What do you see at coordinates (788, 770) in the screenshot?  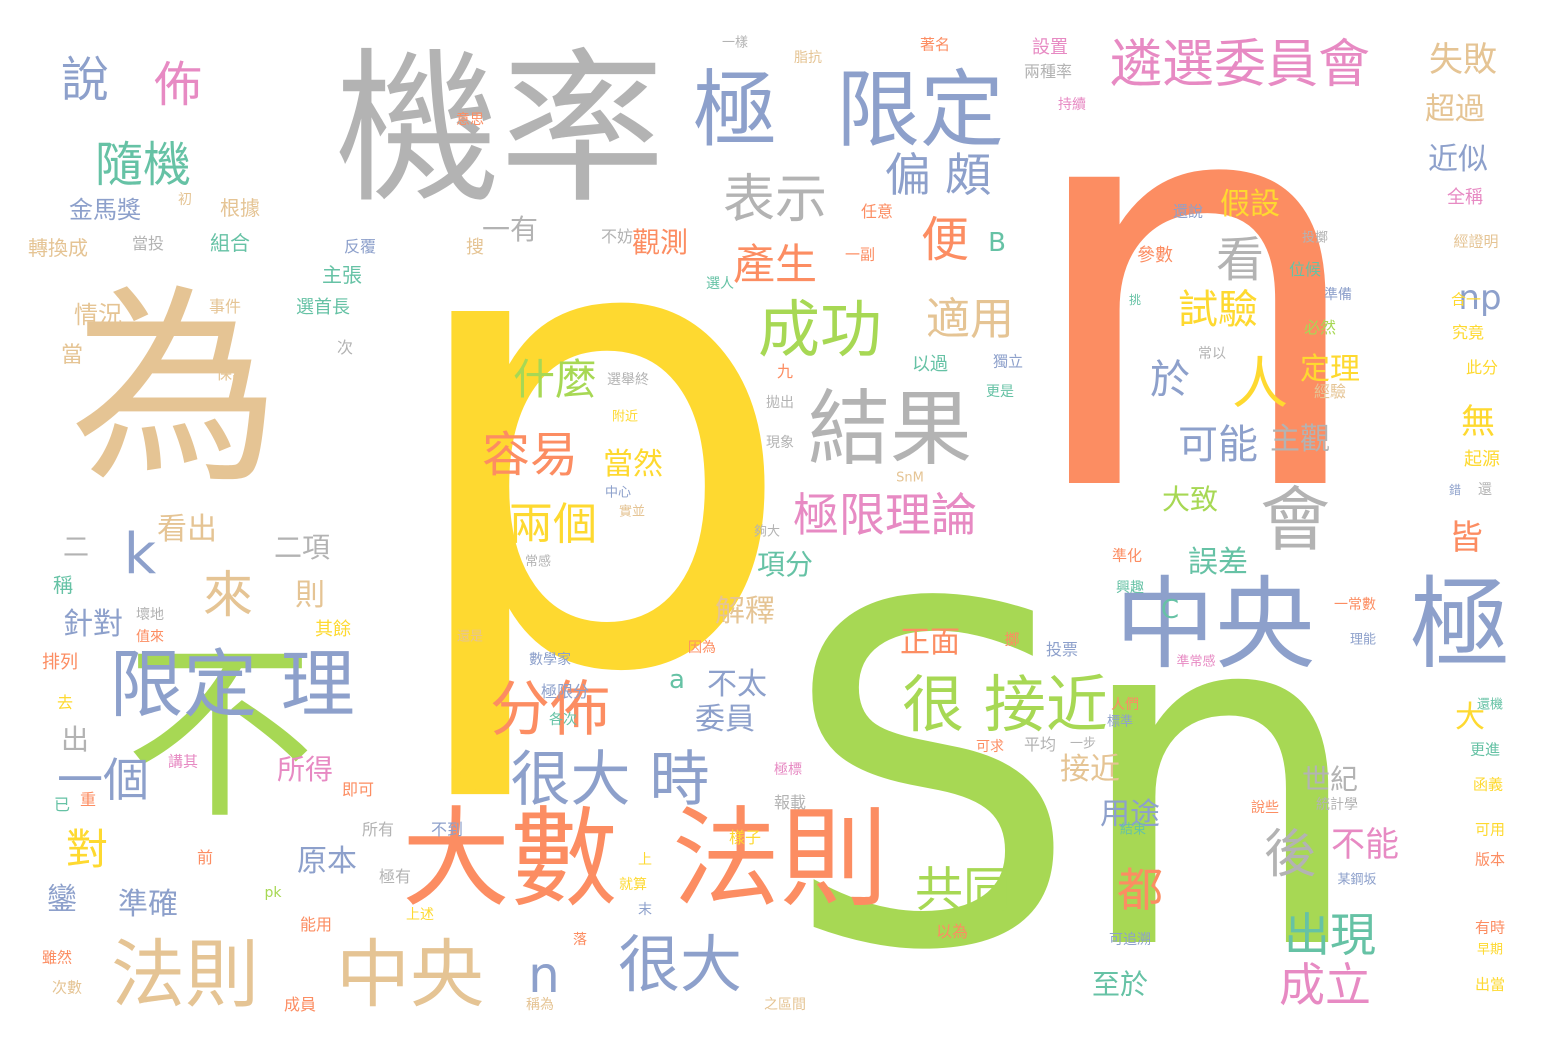 I see `cloud-word: 極標` at bounding box center [788, 770].